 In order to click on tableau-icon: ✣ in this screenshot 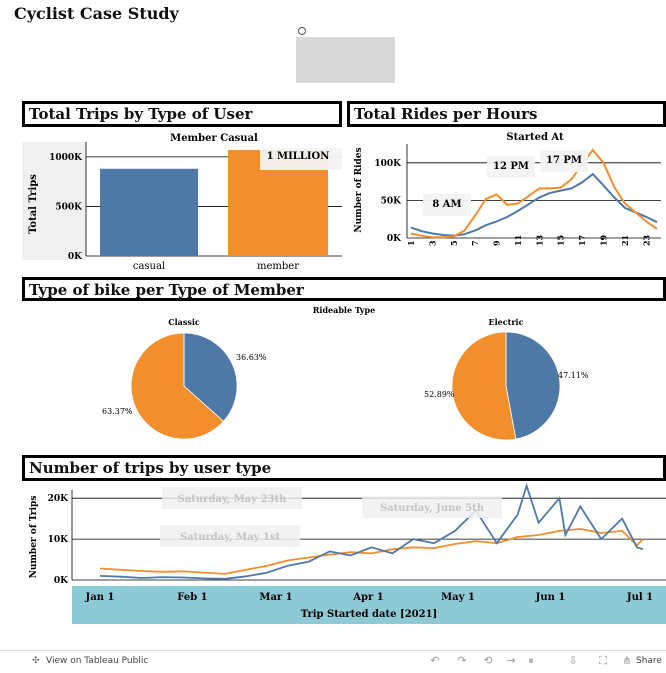, I will do `click(36, 661)`.